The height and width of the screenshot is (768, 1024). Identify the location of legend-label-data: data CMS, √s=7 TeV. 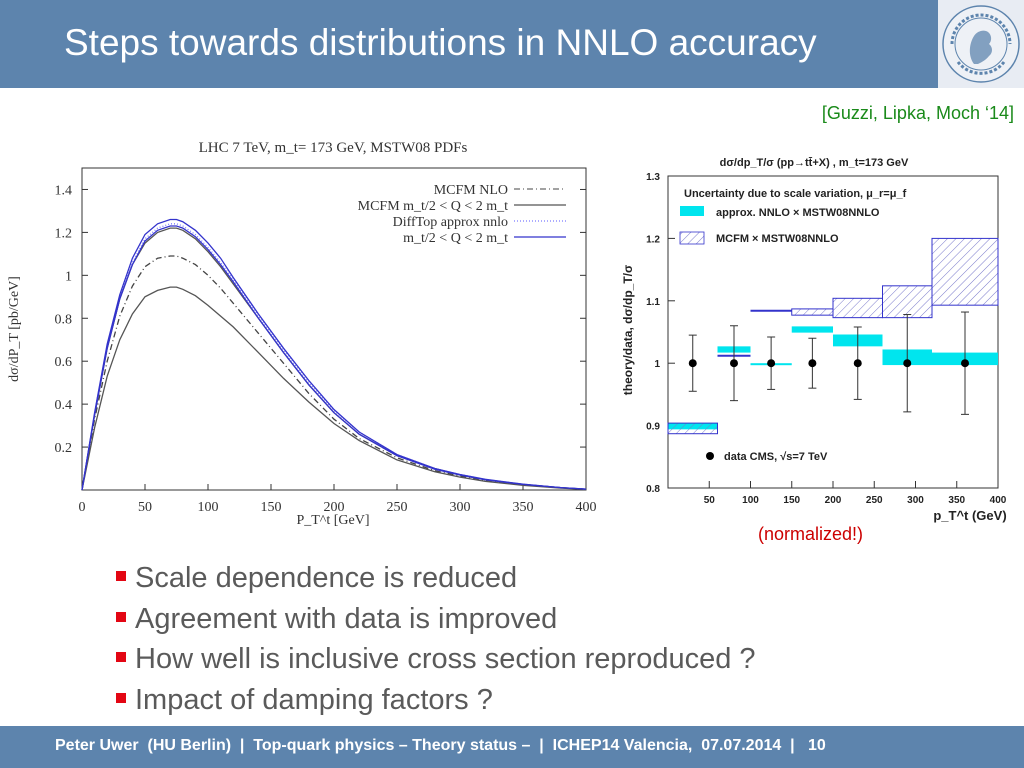
(776, 457).